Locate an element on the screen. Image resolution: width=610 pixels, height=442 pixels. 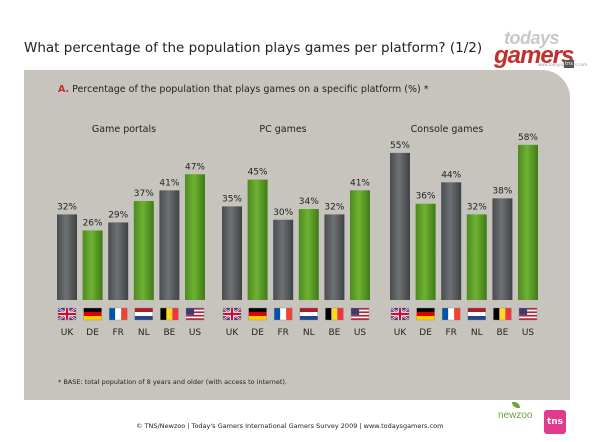
category-label-console-games-fr: FR is located at coordinates (450, 333).